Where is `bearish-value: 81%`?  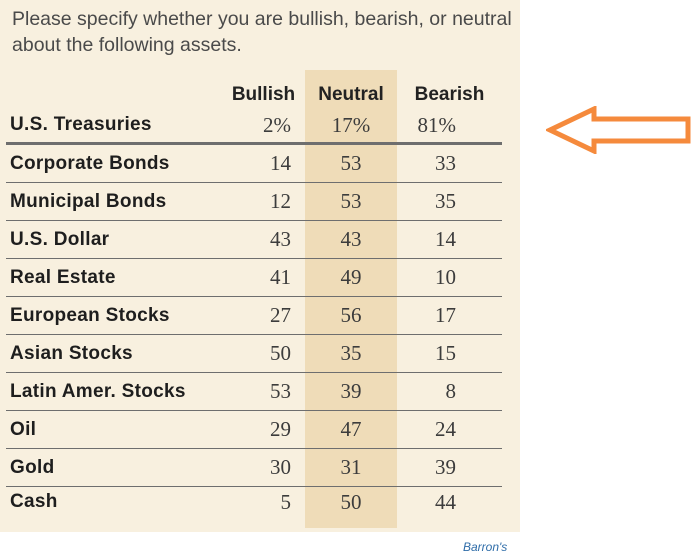
bearish-value: 81% is located at coordinates (449, 126).